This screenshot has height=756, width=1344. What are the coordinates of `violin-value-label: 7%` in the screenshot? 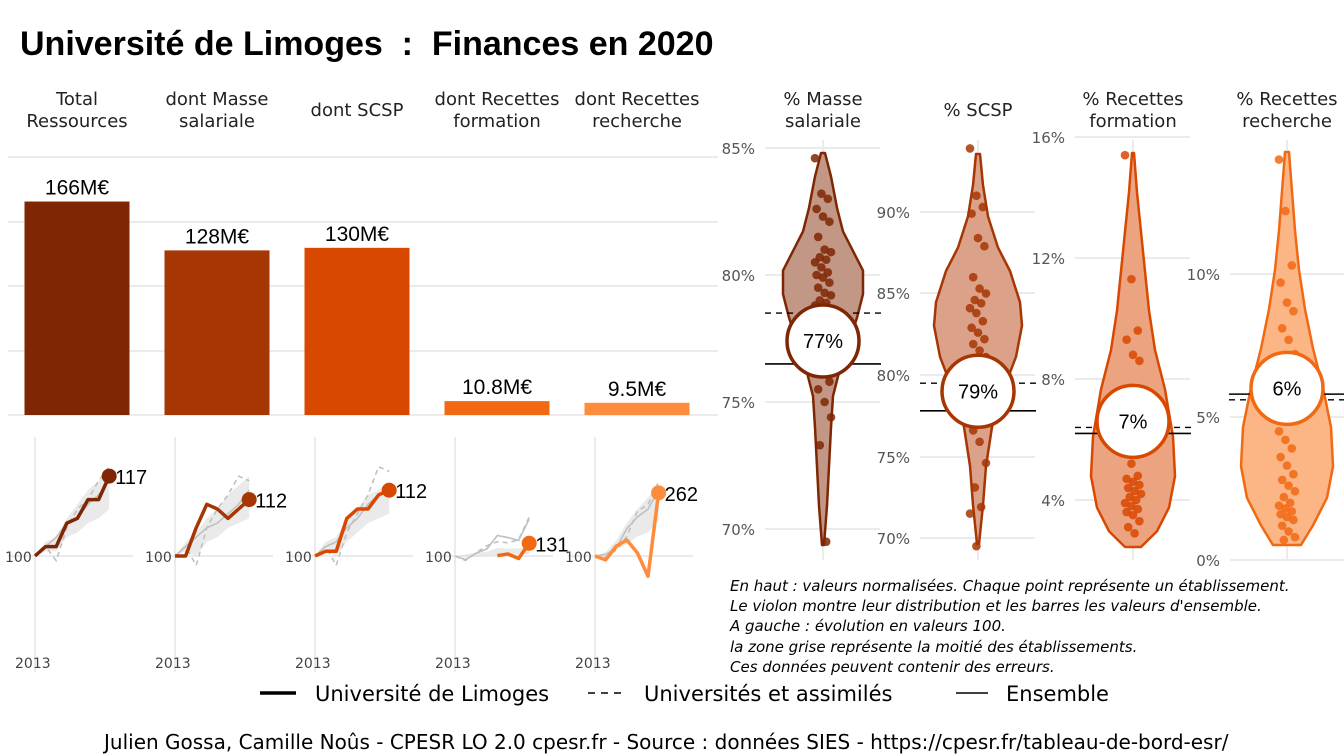 It's located at (1133, 422).